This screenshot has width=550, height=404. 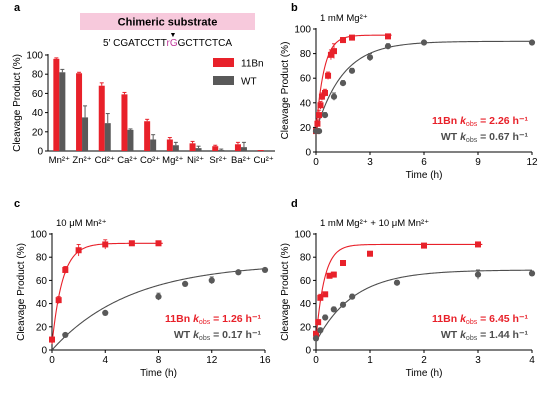 What do you see at coordinates (171, 43) in the screenshot?
I see `sequence-ribonucleotide: rG` at bounding box center [171, 43].